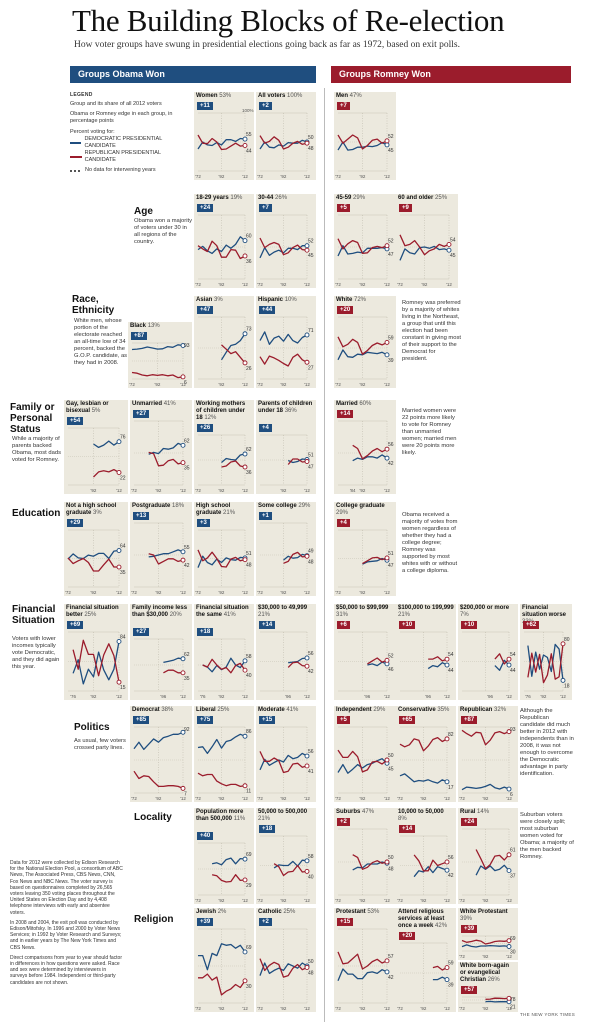 The height and width of the screenshot is (1024, 589). I want to click on chart-panel: Liberal 25% +75 86 11'72'92'12, so click(224, 754).